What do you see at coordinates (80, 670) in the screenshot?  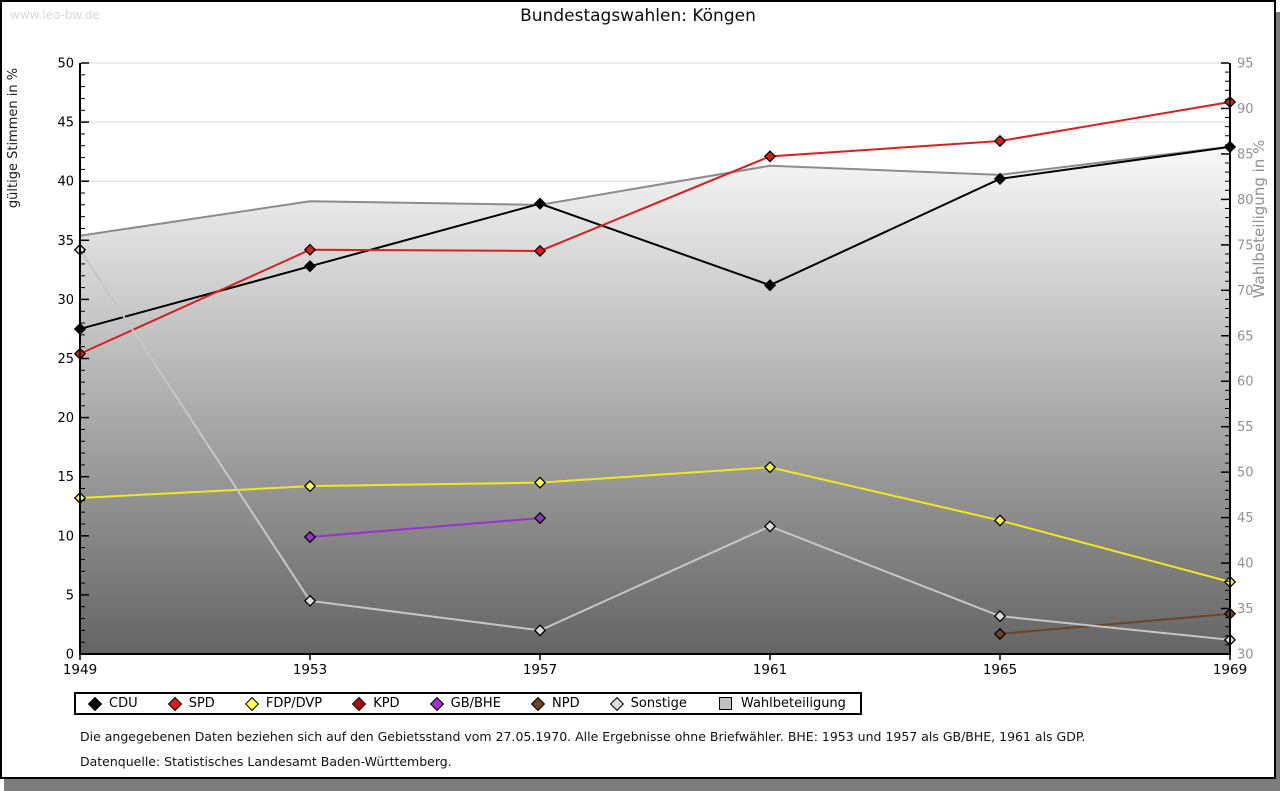 I see `svg-text: 1949` at bounding box center [80, 670].